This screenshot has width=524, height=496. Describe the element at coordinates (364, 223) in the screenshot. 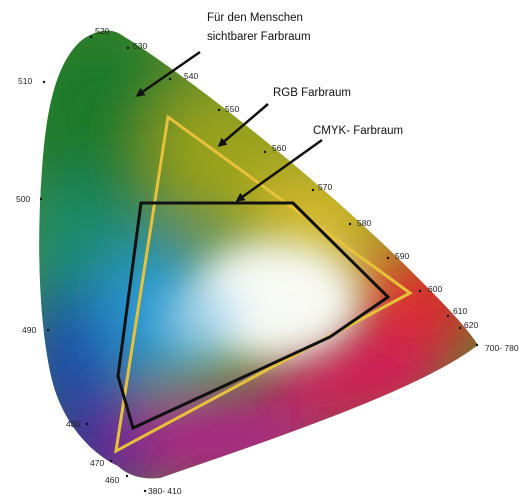

I see `label-580: 580` at that location.